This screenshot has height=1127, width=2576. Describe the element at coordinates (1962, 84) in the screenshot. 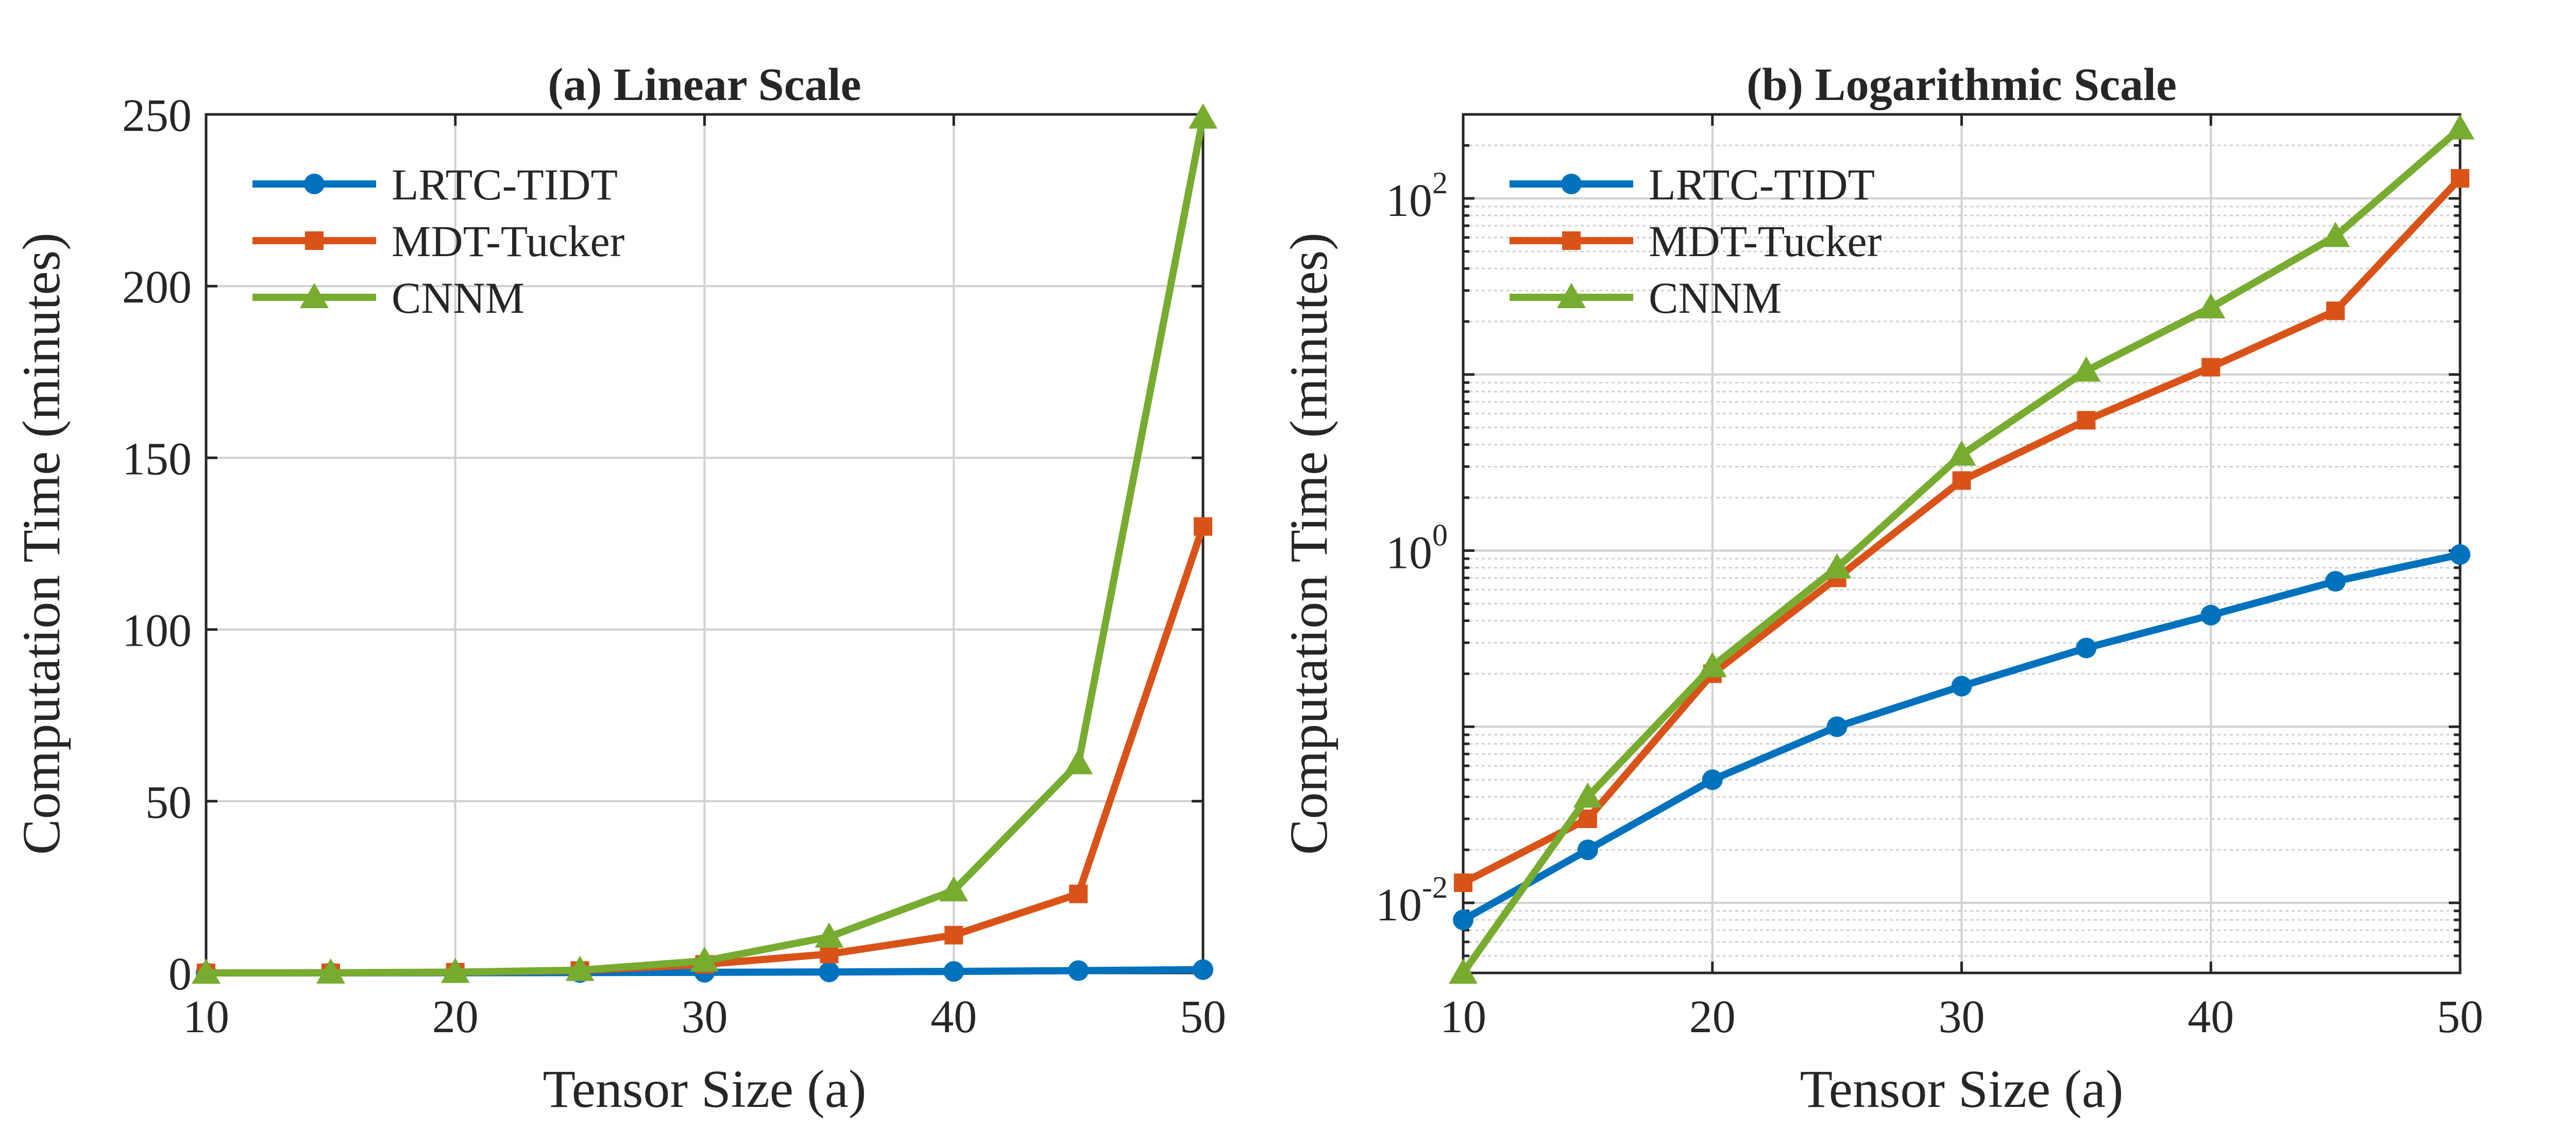

I see `chart-title: (b) Logarithmic Scale` at that location.